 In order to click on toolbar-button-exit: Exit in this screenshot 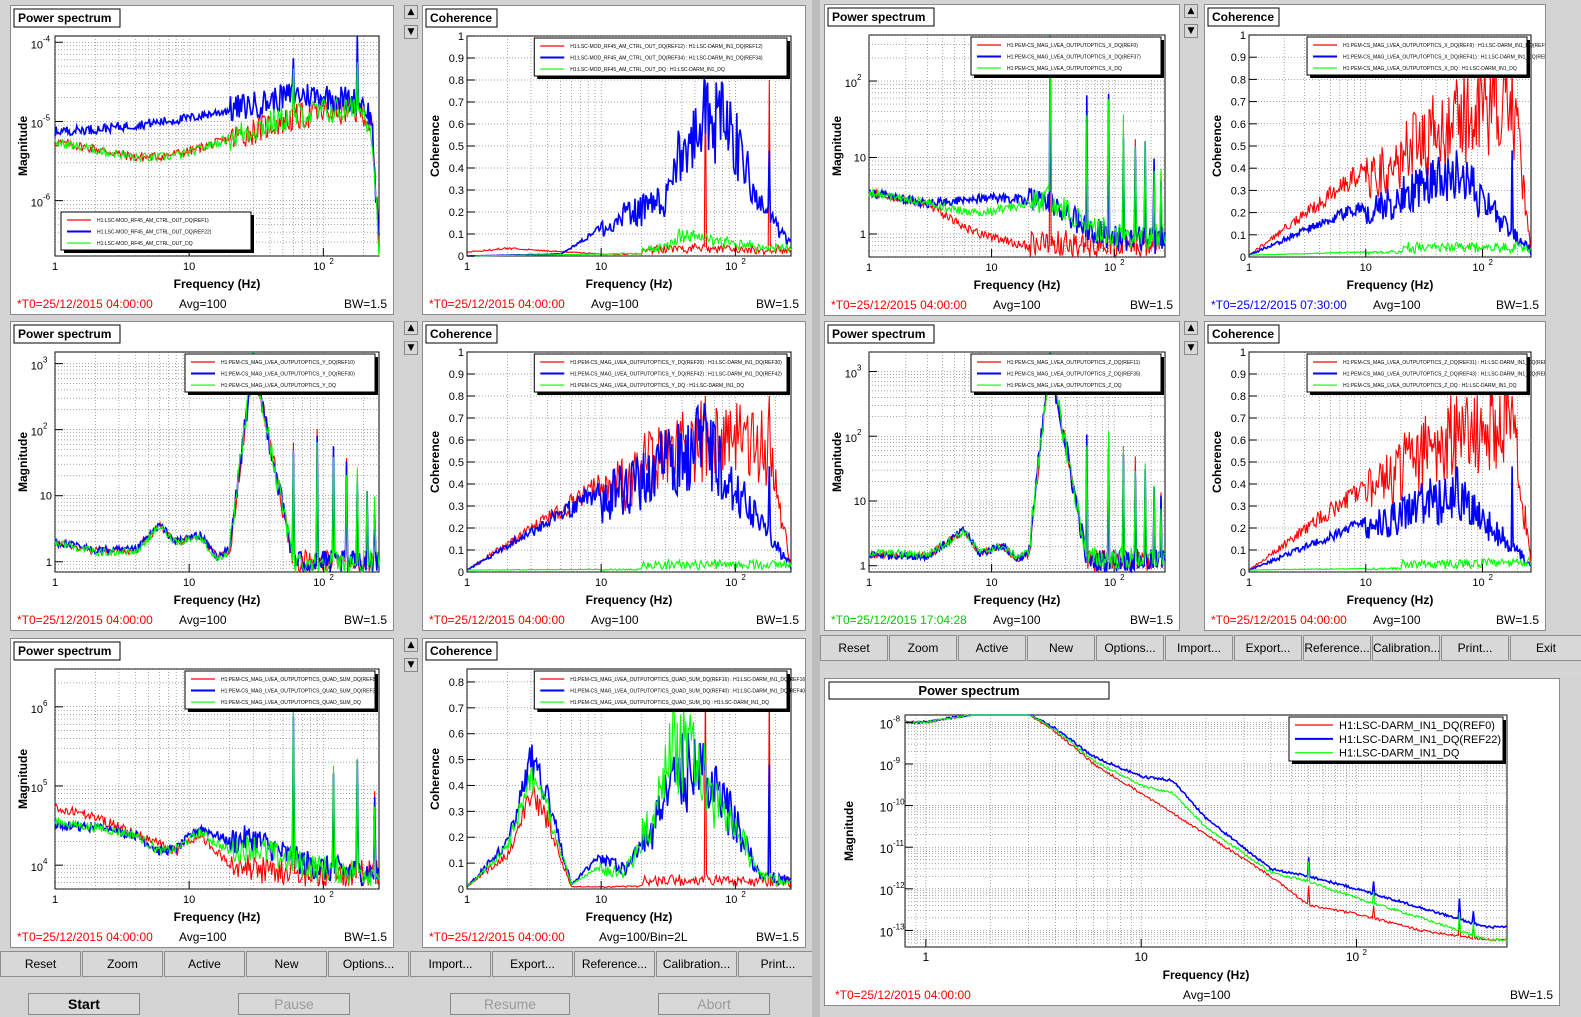, I will do `click(1545, 648)`.